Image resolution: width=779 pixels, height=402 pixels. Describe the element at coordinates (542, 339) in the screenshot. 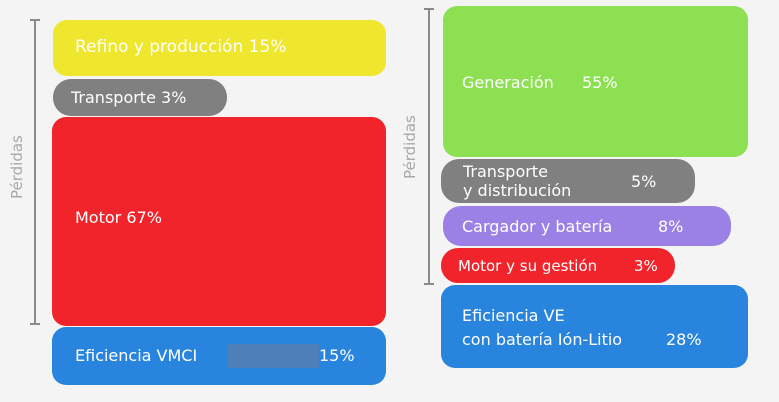

I see `efficiency-ev-label-2: con batería Ión-Litio` at that location.